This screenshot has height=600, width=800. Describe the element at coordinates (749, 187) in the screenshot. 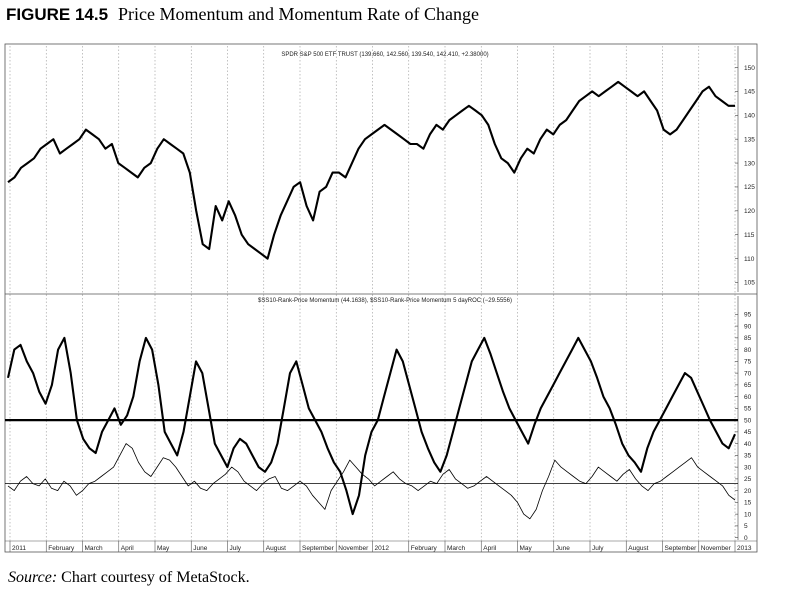

I see `y-tick-label: 125` at that location.